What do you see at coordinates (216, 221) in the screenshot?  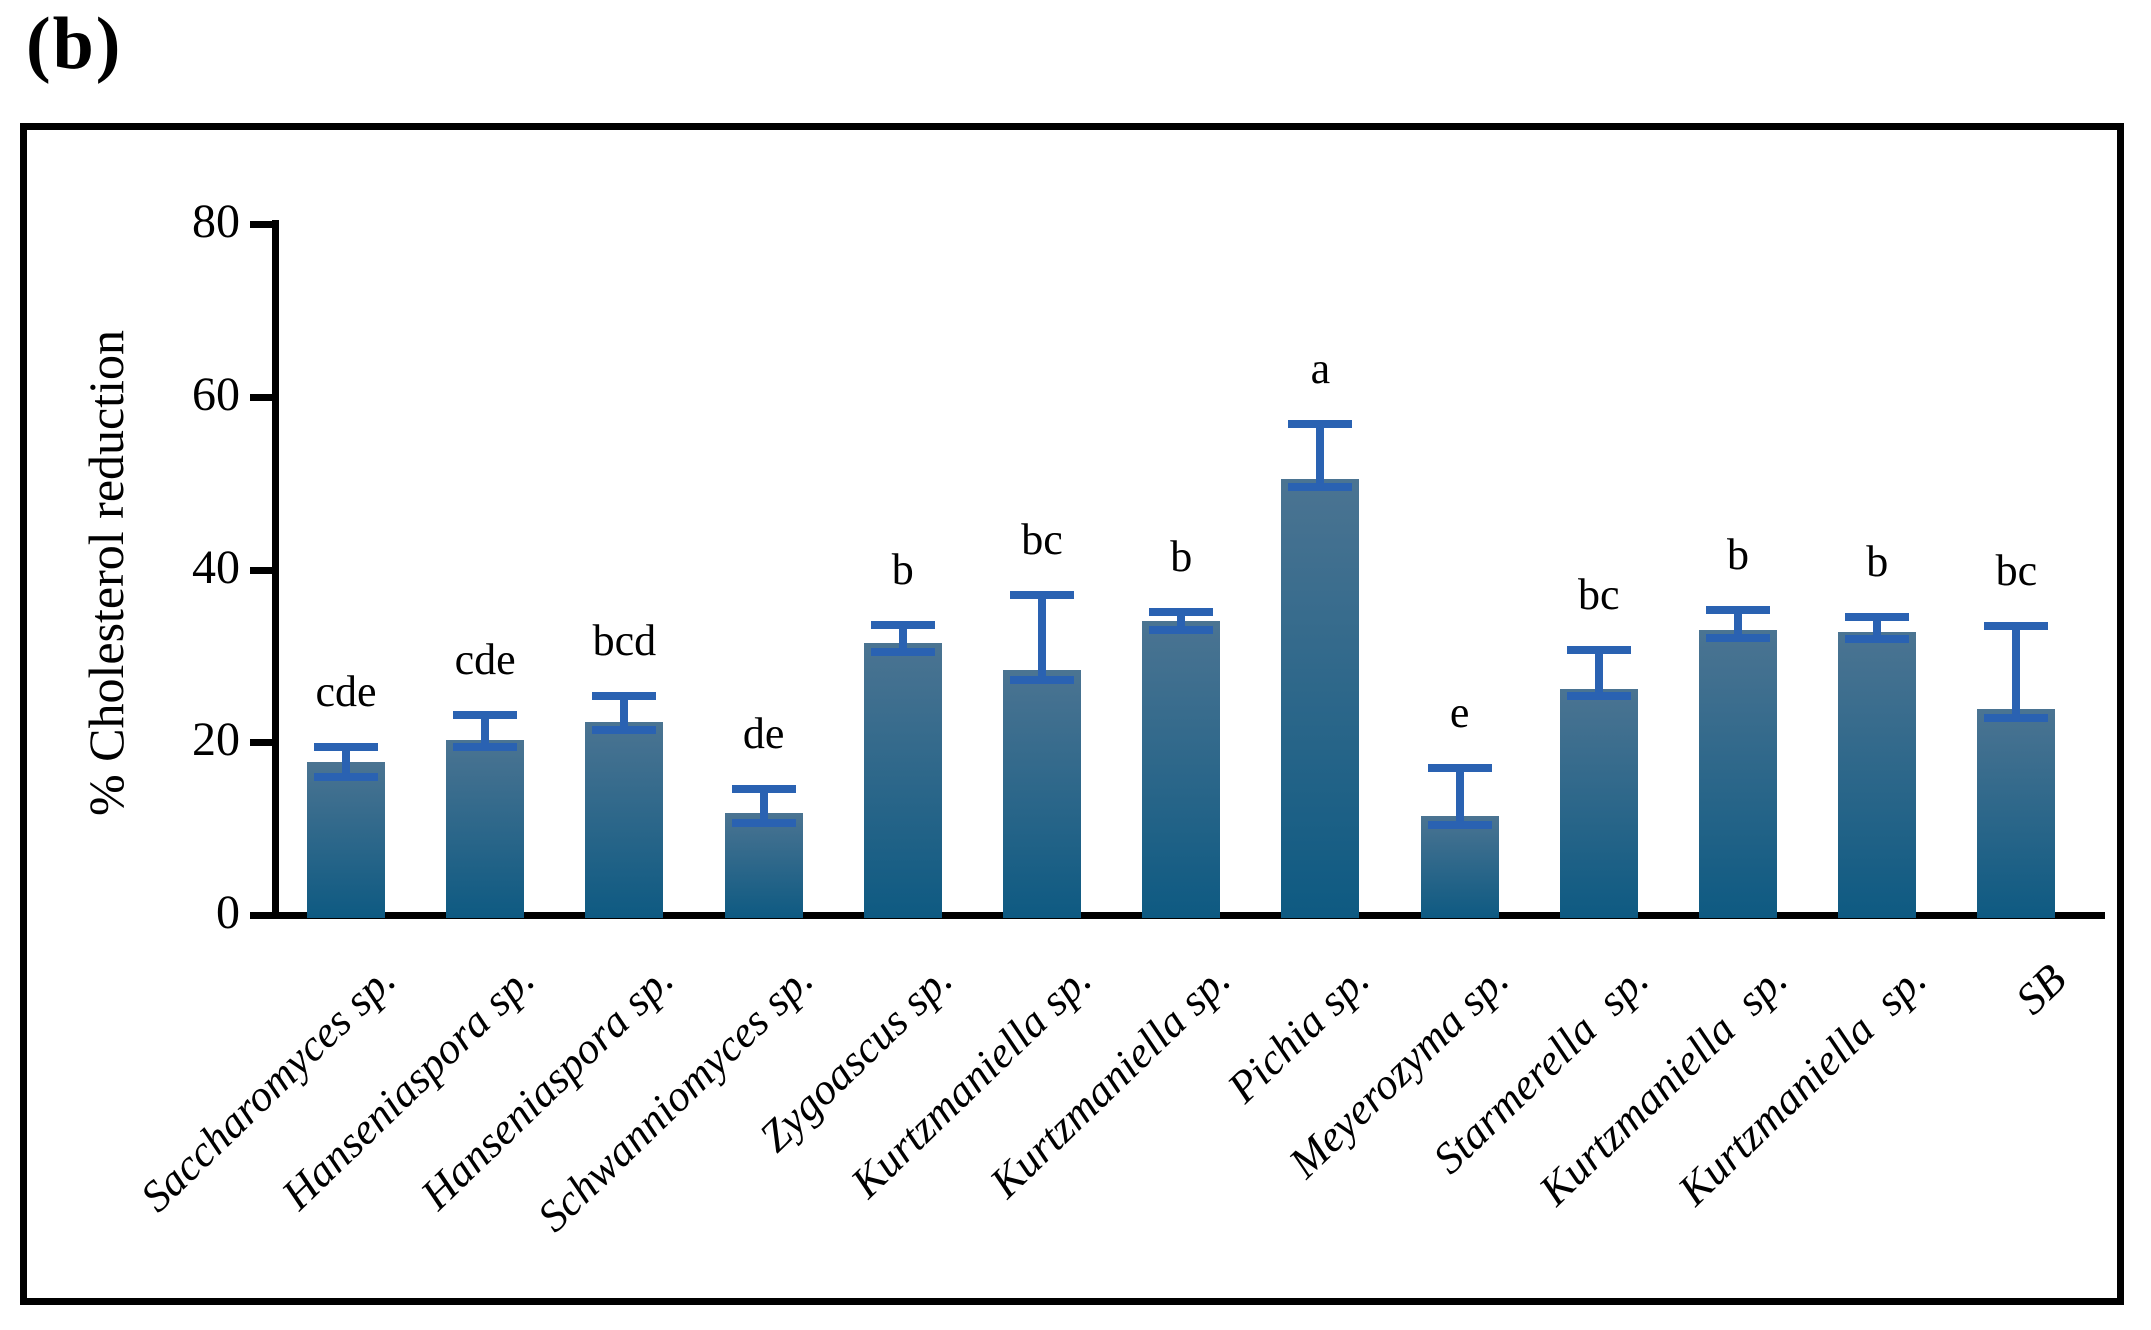 I see `y-tick-label: 80` at bounding box center [216, 221].